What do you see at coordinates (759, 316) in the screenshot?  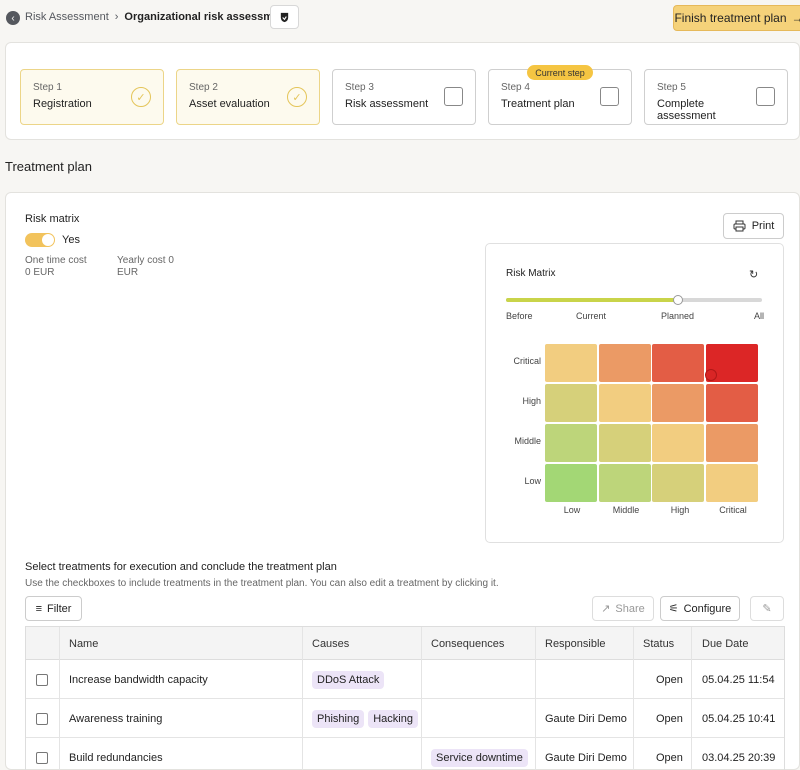 I see `slider-label-all: All` at bounding box center [759, 316].